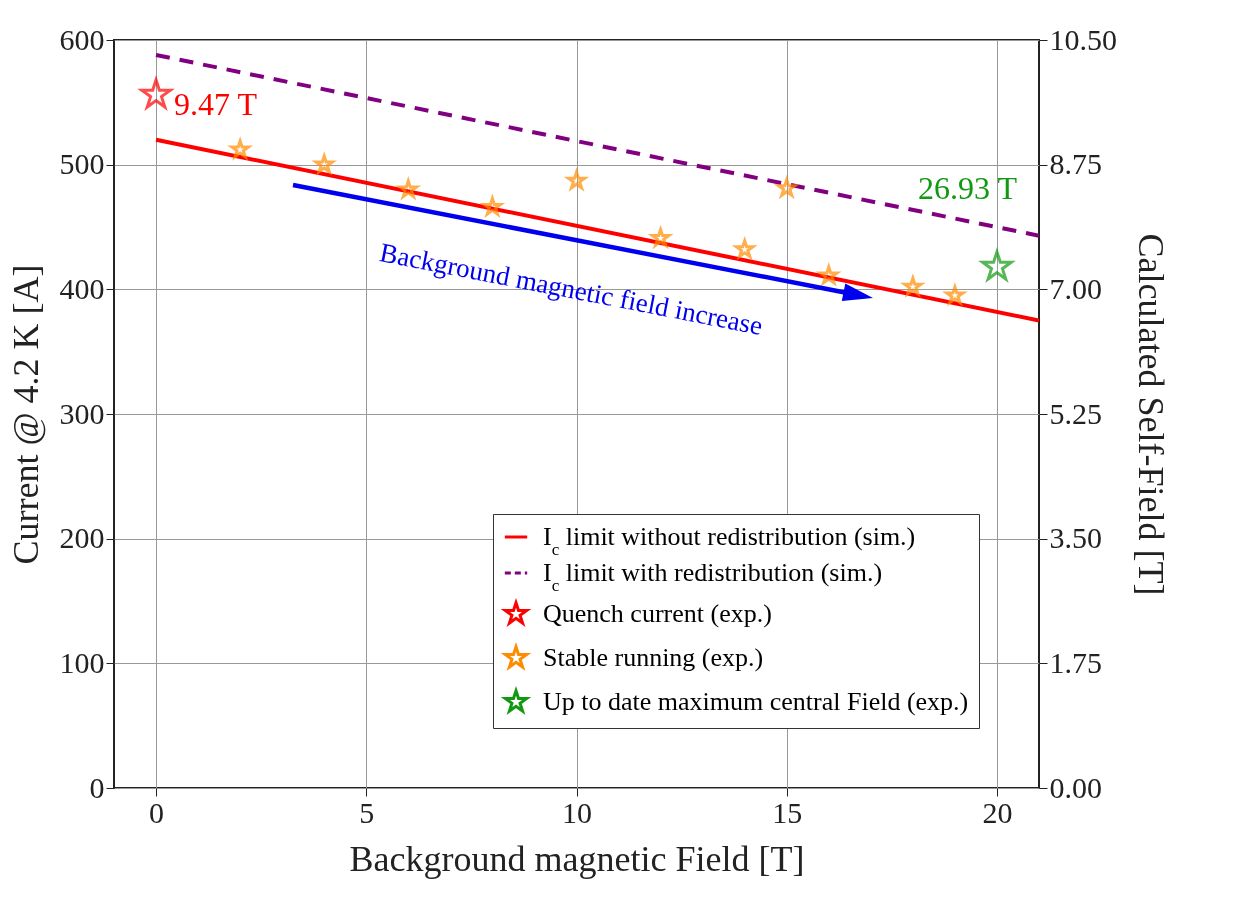 Image resolution: width=1259 pixels, height=908 pixels. I want to click on x-tick-label: 0, so click(157, 812).